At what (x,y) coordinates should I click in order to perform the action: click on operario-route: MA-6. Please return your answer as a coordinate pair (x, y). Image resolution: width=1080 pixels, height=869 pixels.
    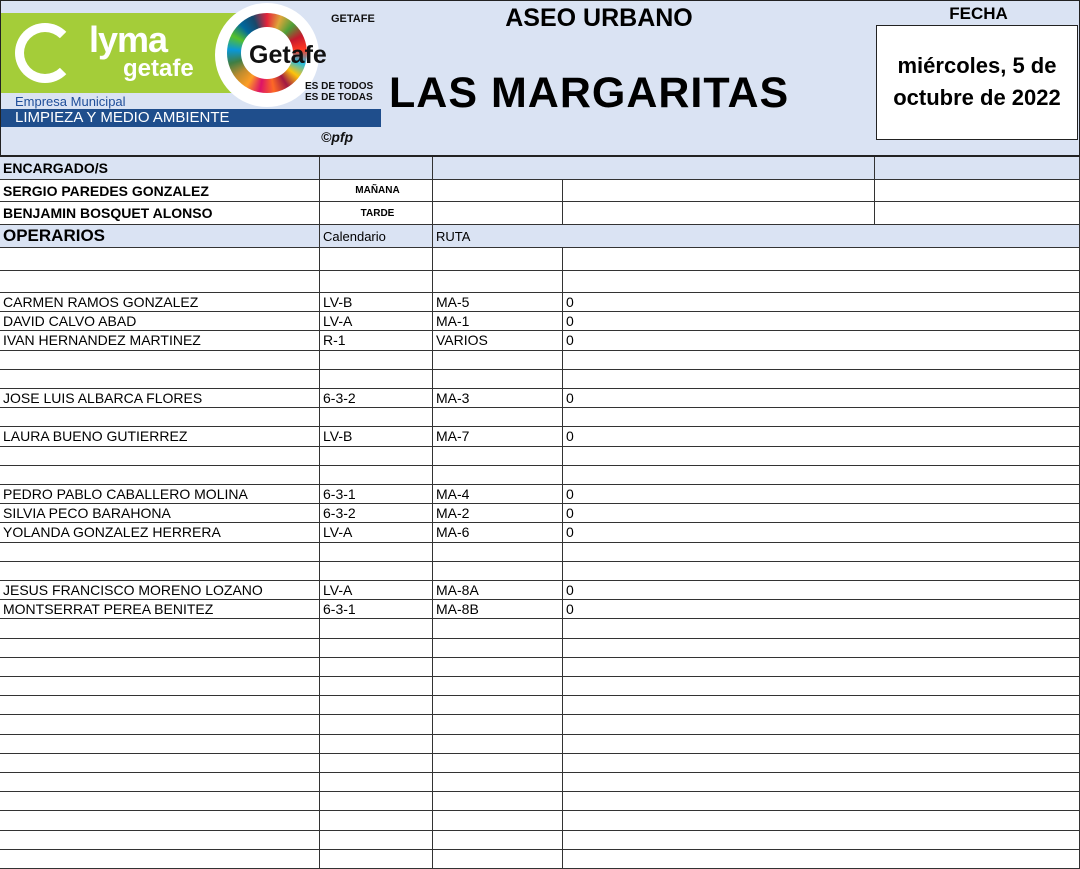
    Looking at the image, I should click on (498, 532).